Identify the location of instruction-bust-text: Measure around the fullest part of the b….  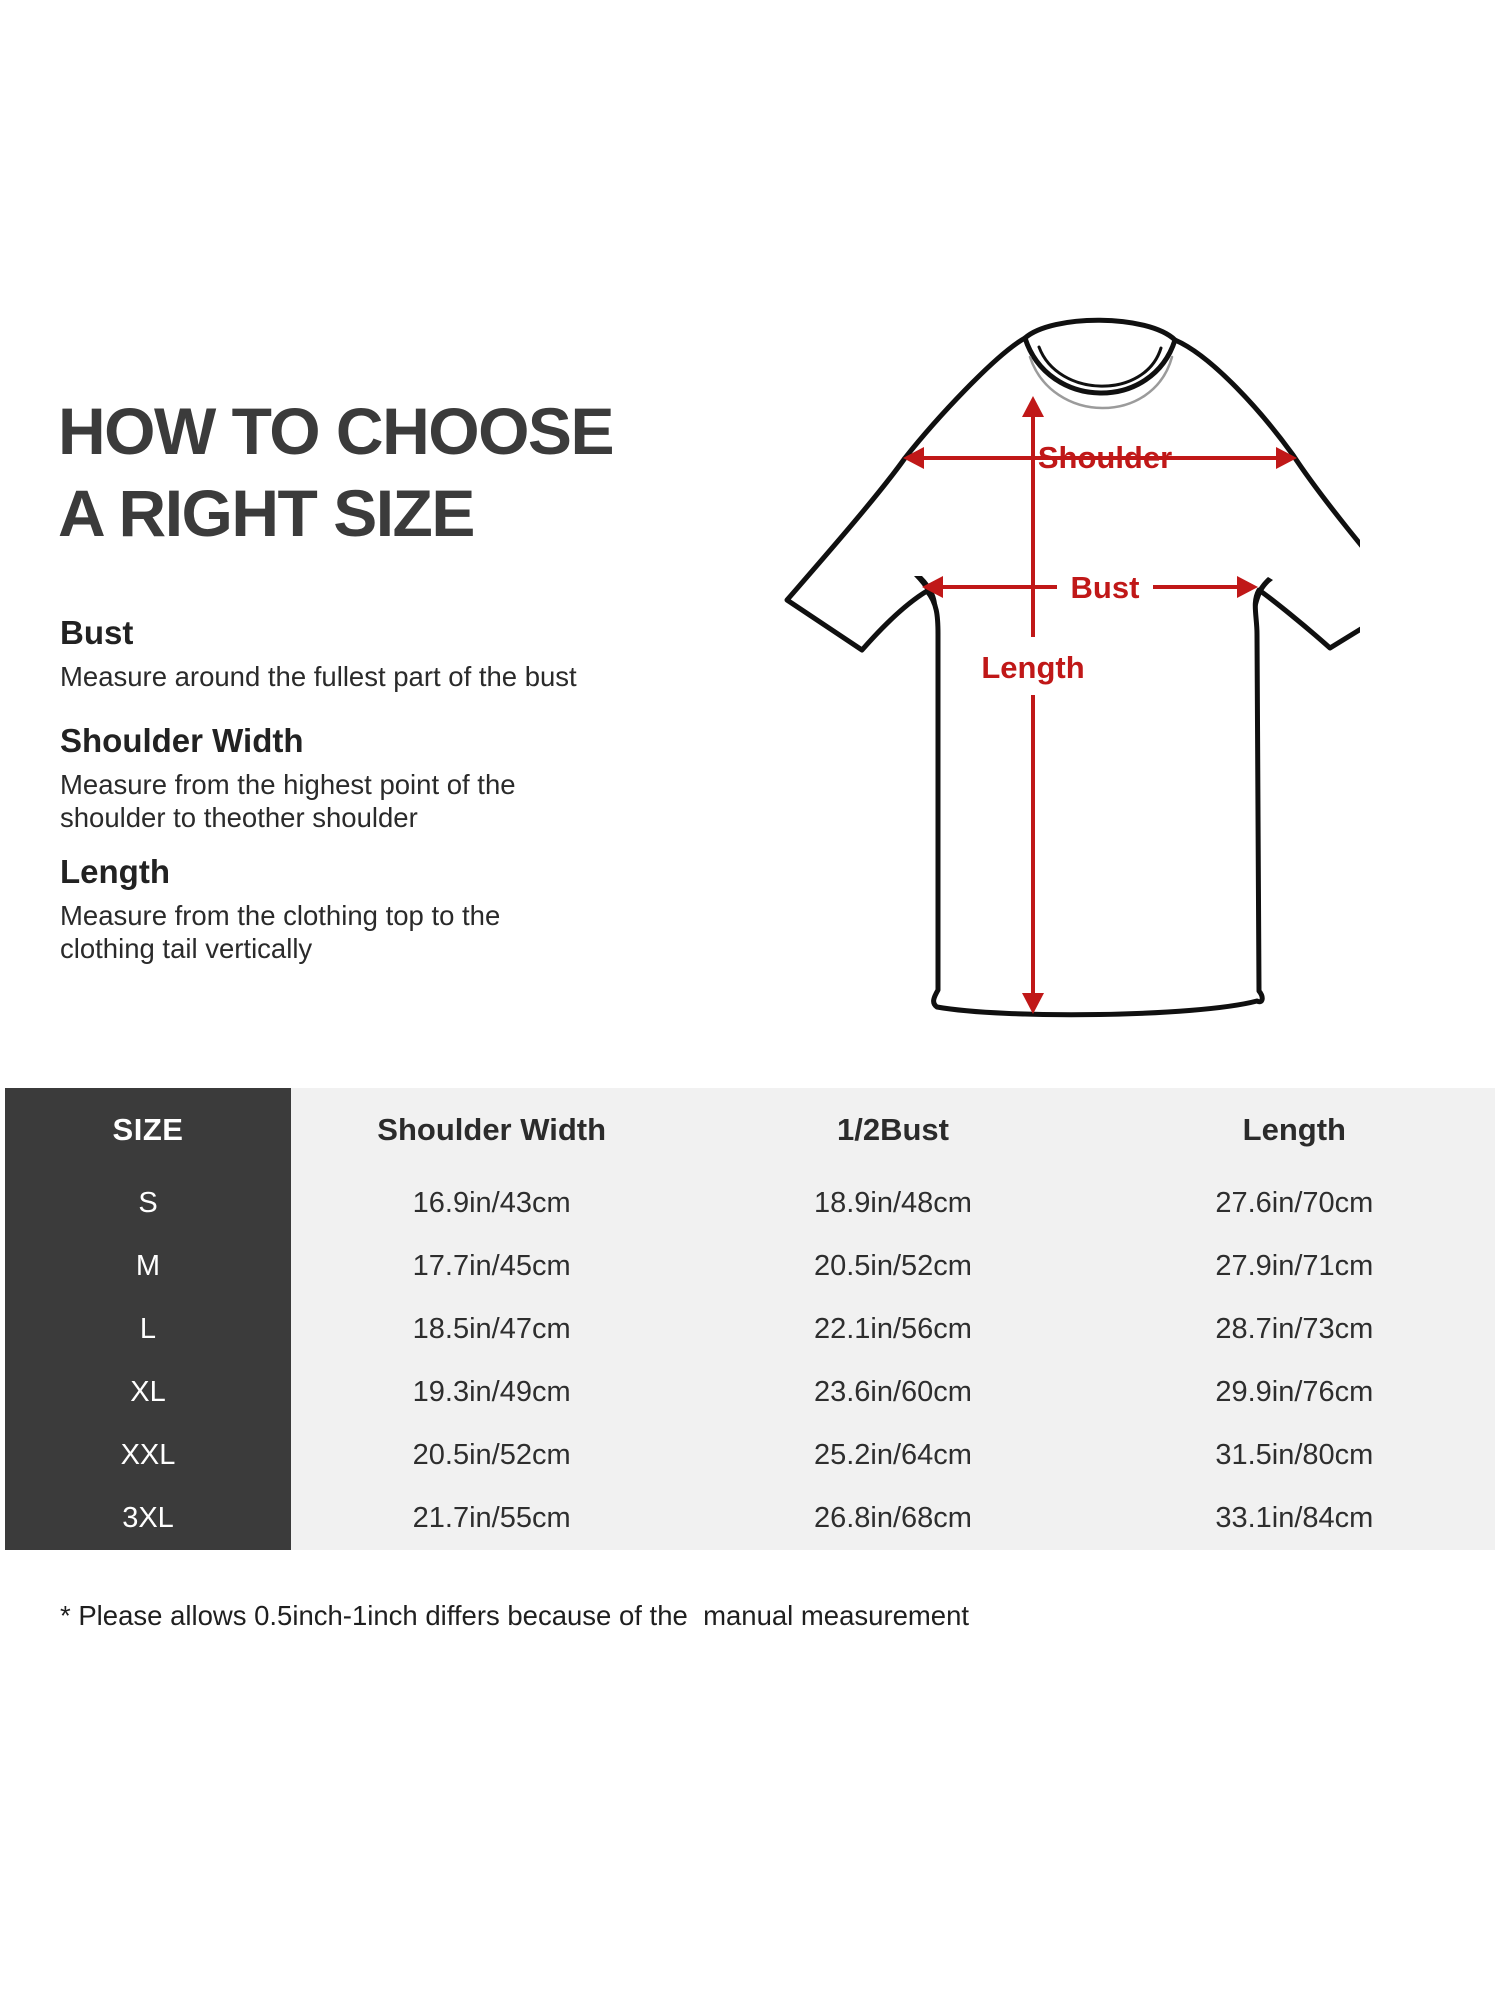
(340, 677).